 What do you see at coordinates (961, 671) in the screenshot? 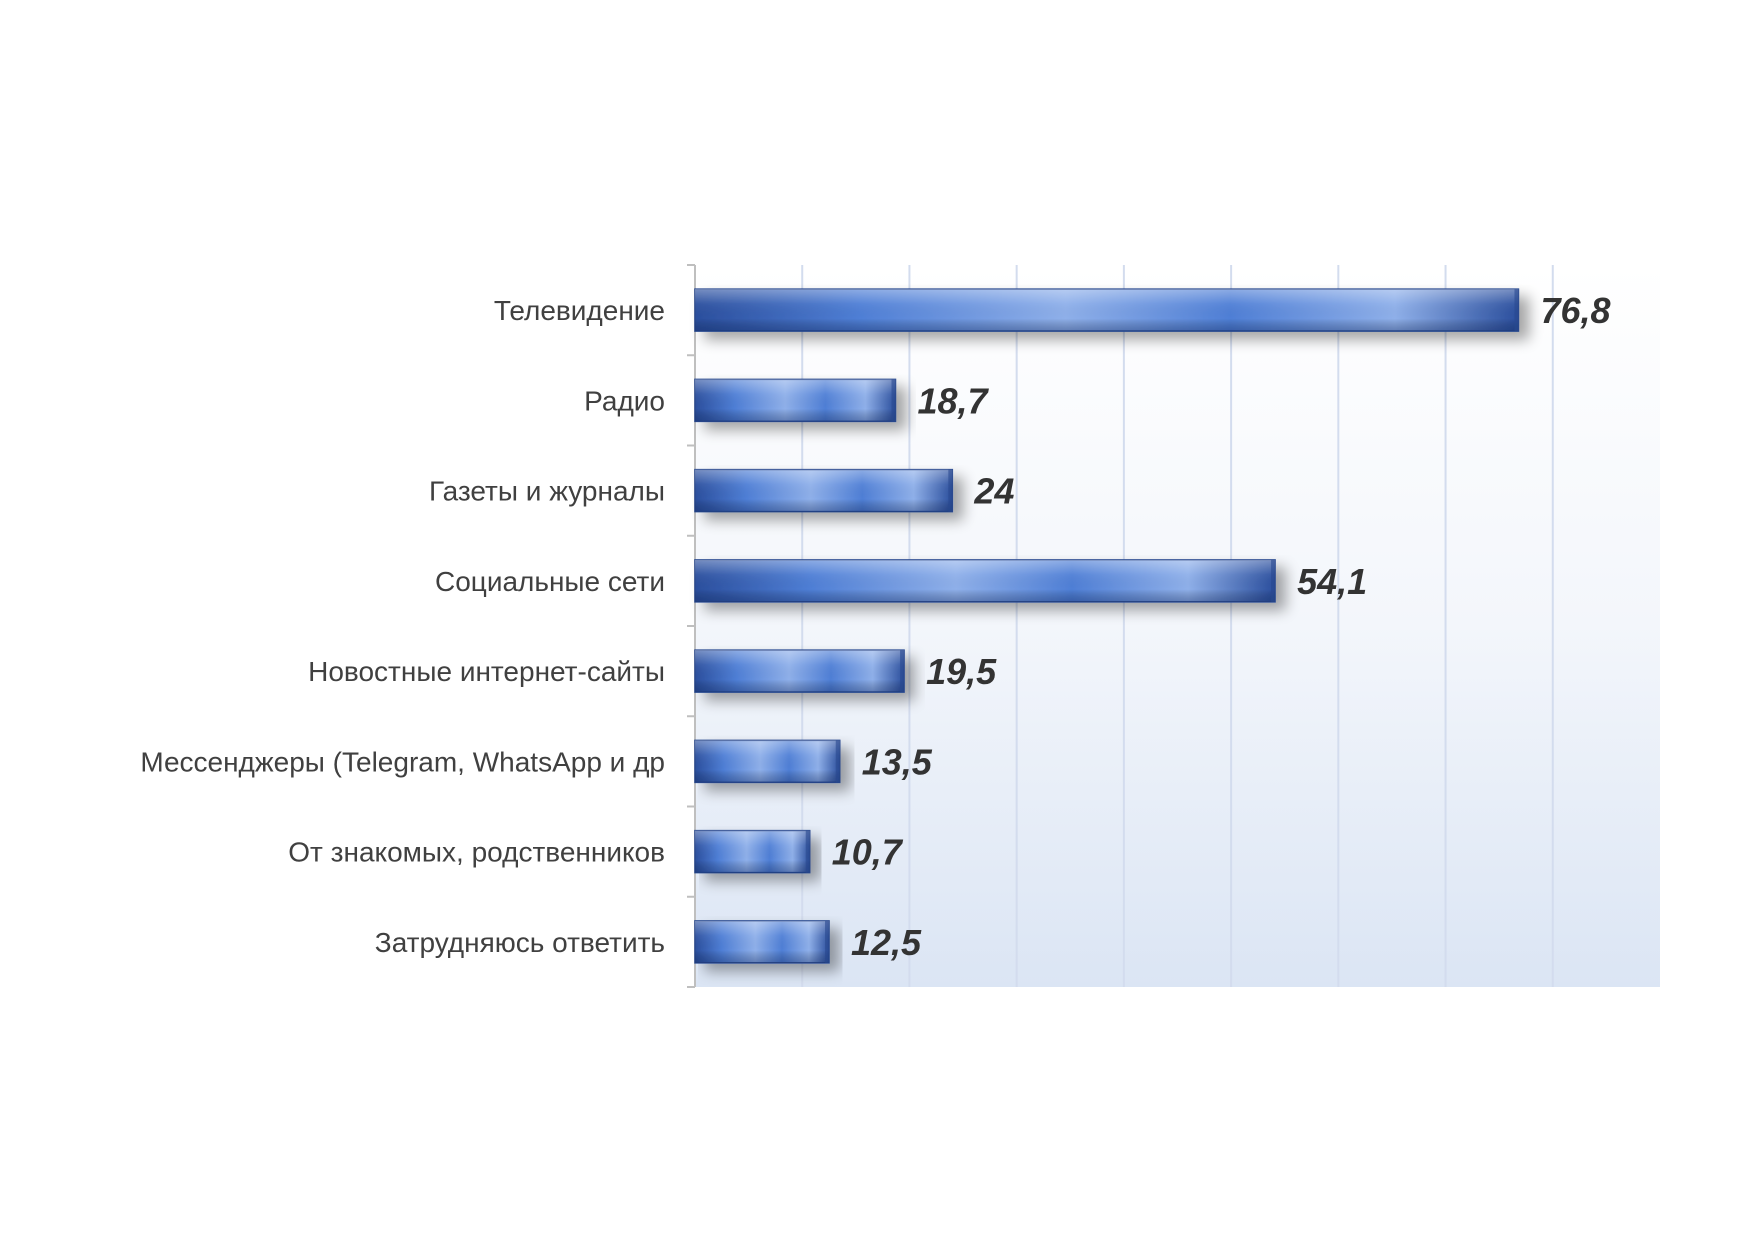
I see `value-label: 19,5` at bounding box center [961, 671].